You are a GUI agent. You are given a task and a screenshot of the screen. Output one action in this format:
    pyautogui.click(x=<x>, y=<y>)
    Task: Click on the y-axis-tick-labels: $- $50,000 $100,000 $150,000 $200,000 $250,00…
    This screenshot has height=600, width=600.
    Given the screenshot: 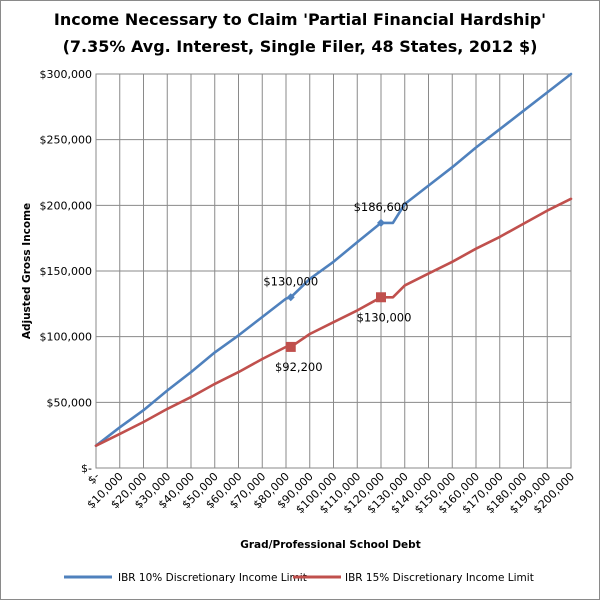 What is the action you would take?
    pyautogui.click(x=66, y=271)
    